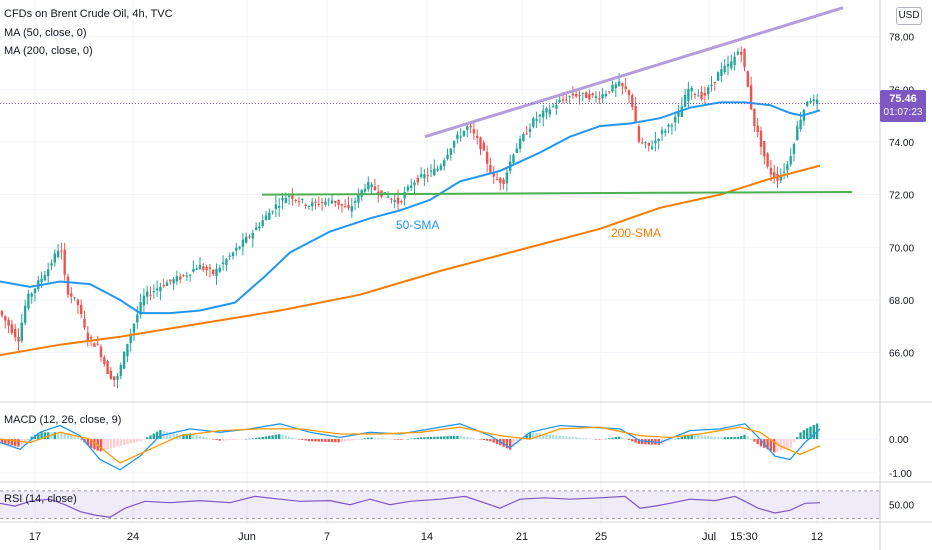  What do you see at coordinates (709, 537) in the screenshot?
I see `x-tick-label: Jul` at bounding box center [709, 537].